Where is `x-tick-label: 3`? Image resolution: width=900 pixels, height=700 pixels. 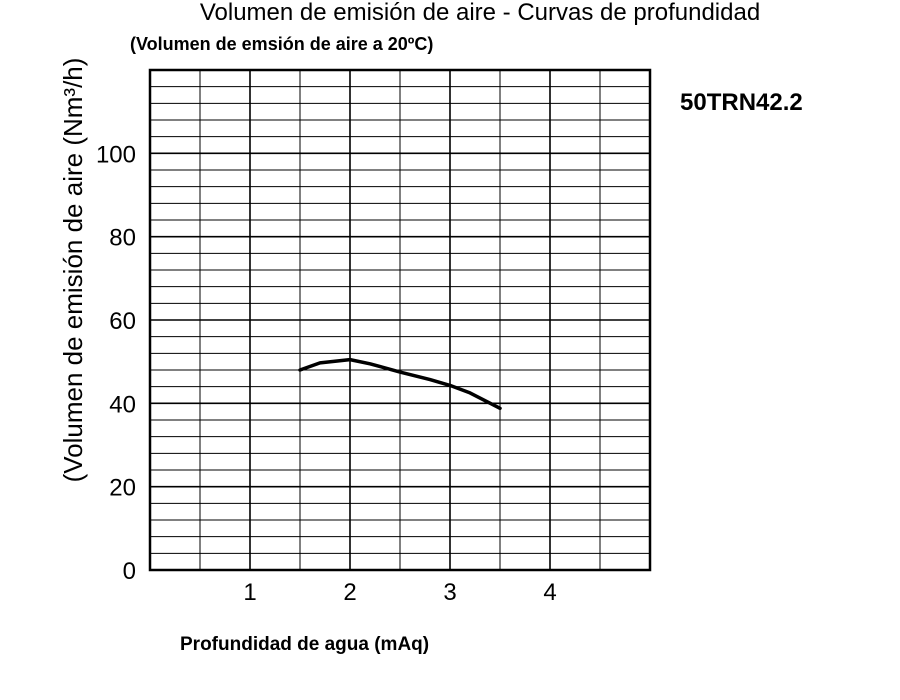 x-tick-label: 3 is located at coordinates (449, 592).